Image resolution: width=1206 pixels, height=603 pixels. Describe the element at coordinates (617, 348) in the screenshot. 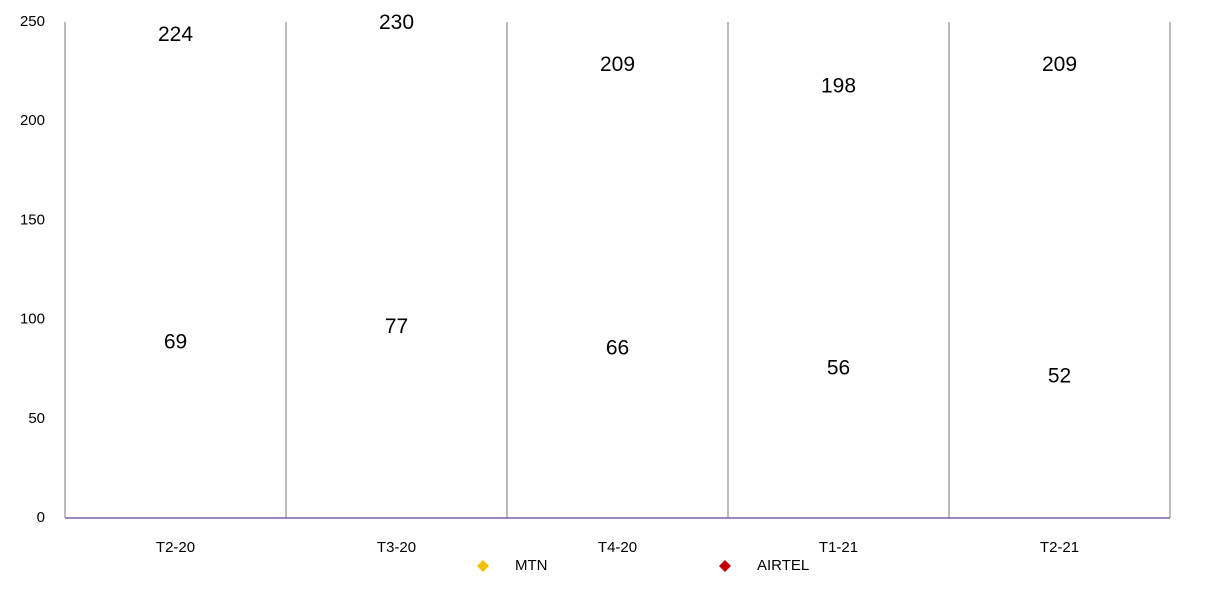

I see `data-label: 66` at that location.